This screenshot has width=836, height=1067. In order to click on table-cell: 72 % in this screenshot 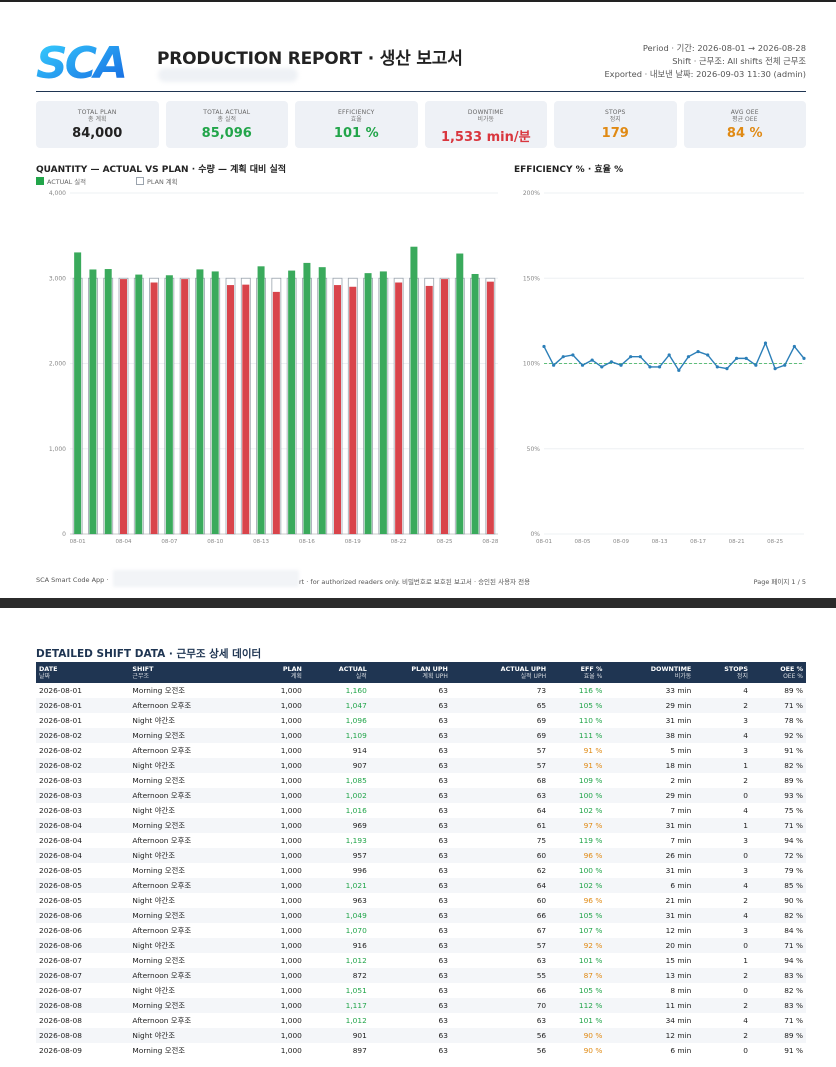, I will do `click(778, 855)`.